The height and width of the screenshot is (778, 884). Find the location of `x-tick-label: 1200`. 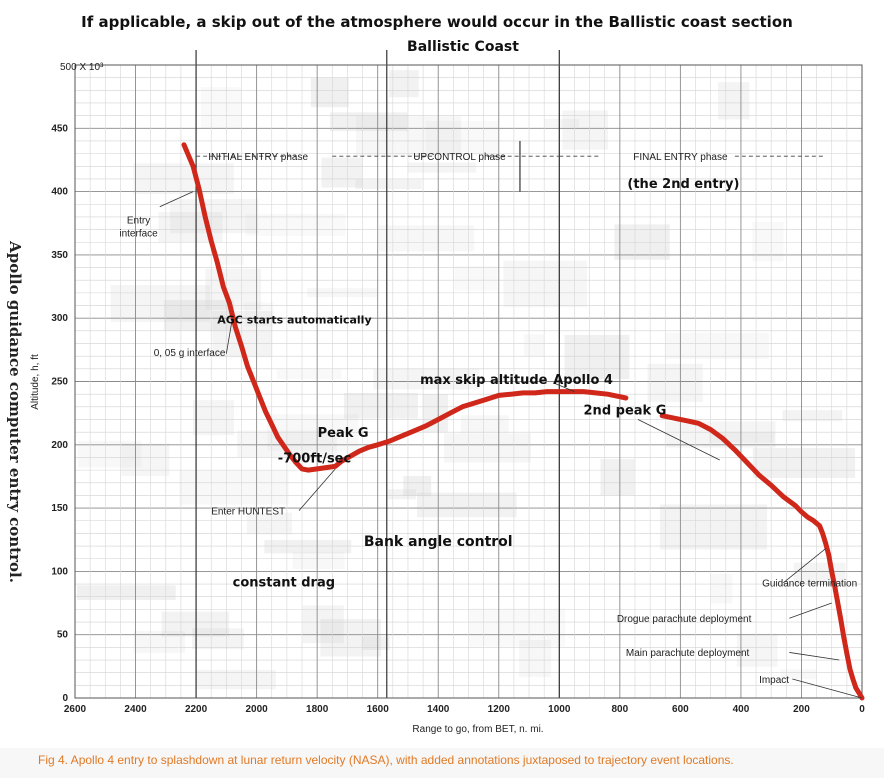

x-tick-label: 1200 is located at coordinates (499, 709).